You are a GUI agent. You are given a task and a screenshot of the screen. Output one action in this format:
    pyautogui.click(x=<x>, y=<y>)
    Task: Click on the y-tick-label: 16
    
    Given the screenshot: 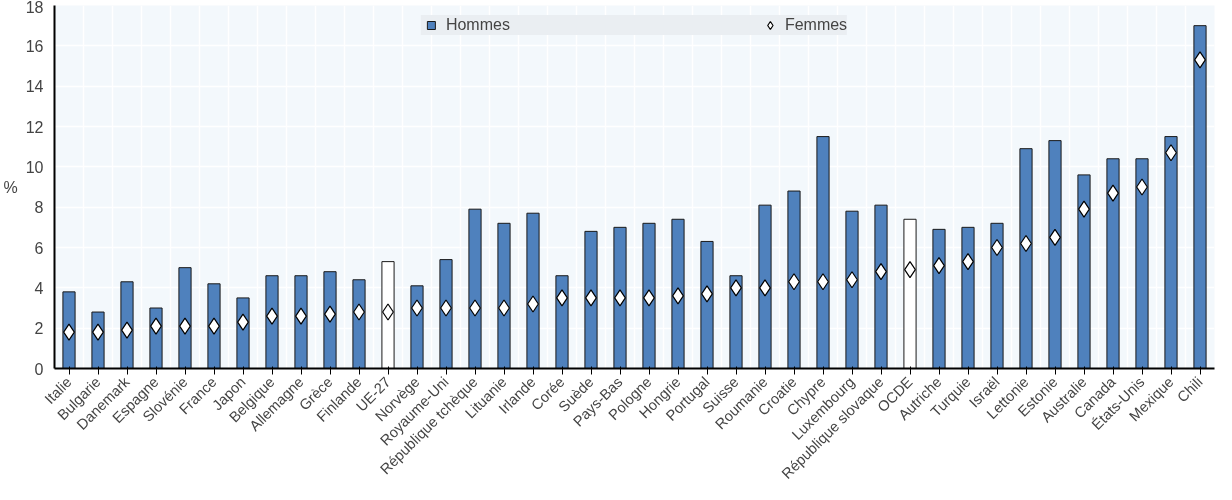 What is the action you would take?
    pyautogui.click(x=34, y=46)
    